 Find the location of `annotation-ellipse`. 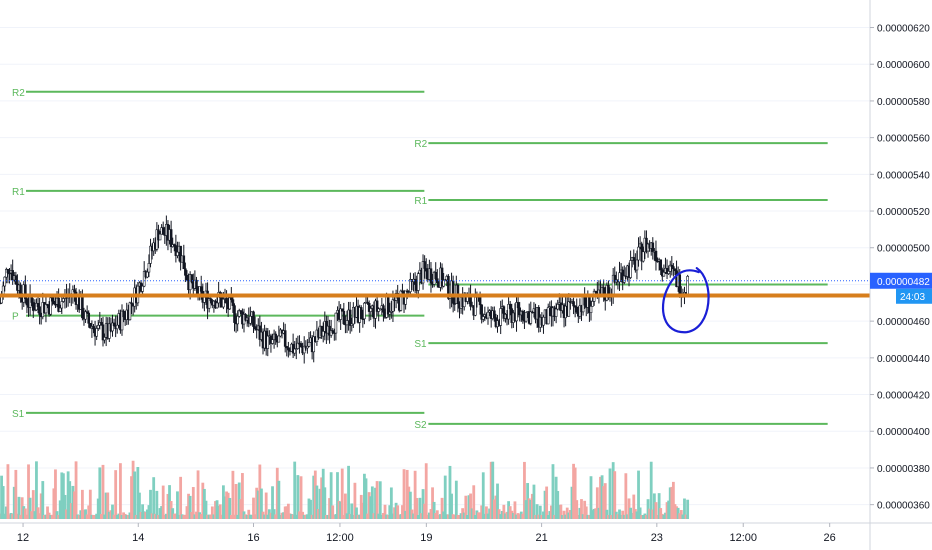

annotation-ellipse is located at coordinates (685, 300).